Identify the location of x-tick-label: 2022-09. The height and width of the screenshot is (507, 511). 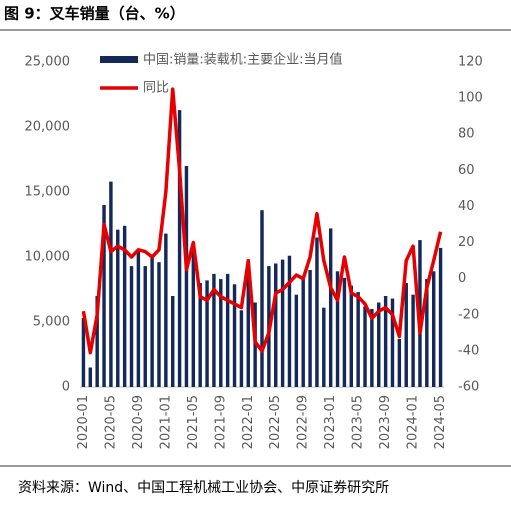
(303, 422).